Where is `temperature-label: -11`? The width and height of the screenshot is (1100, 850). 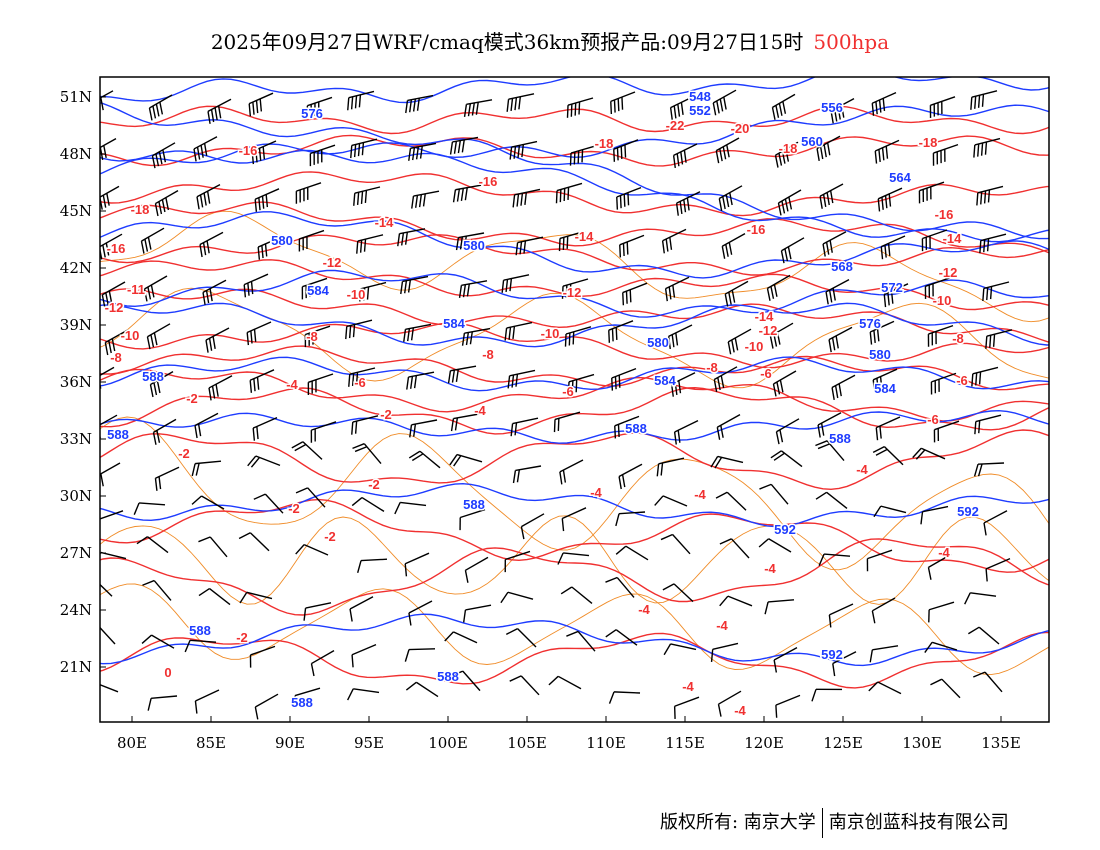 temperature-label: -11 is located at coordinates (136, 289).